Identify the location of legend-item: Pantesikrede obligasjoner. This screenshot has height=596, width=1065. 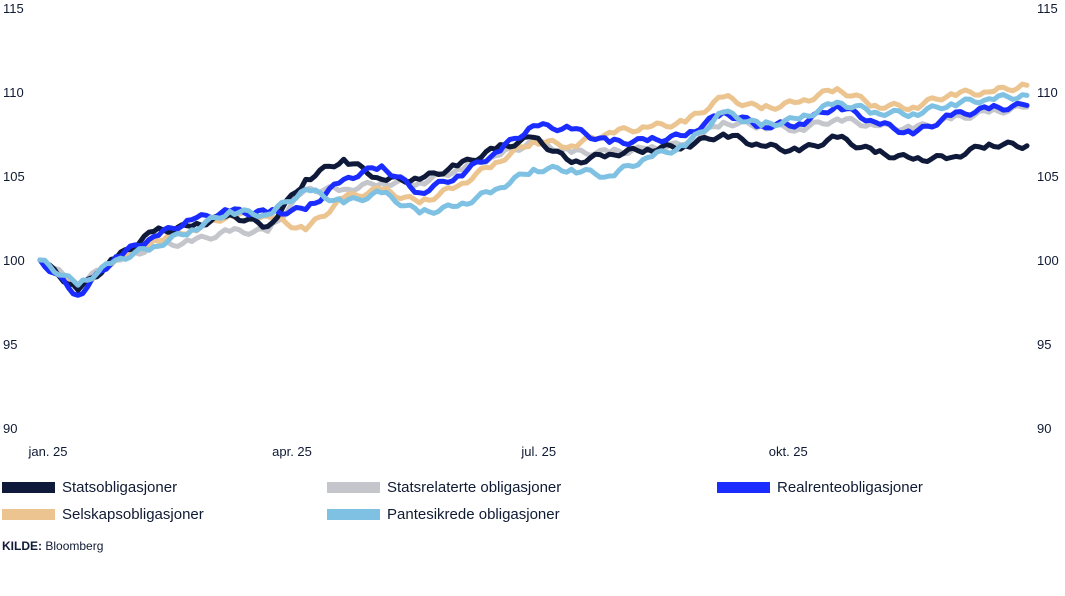
(443, 514).